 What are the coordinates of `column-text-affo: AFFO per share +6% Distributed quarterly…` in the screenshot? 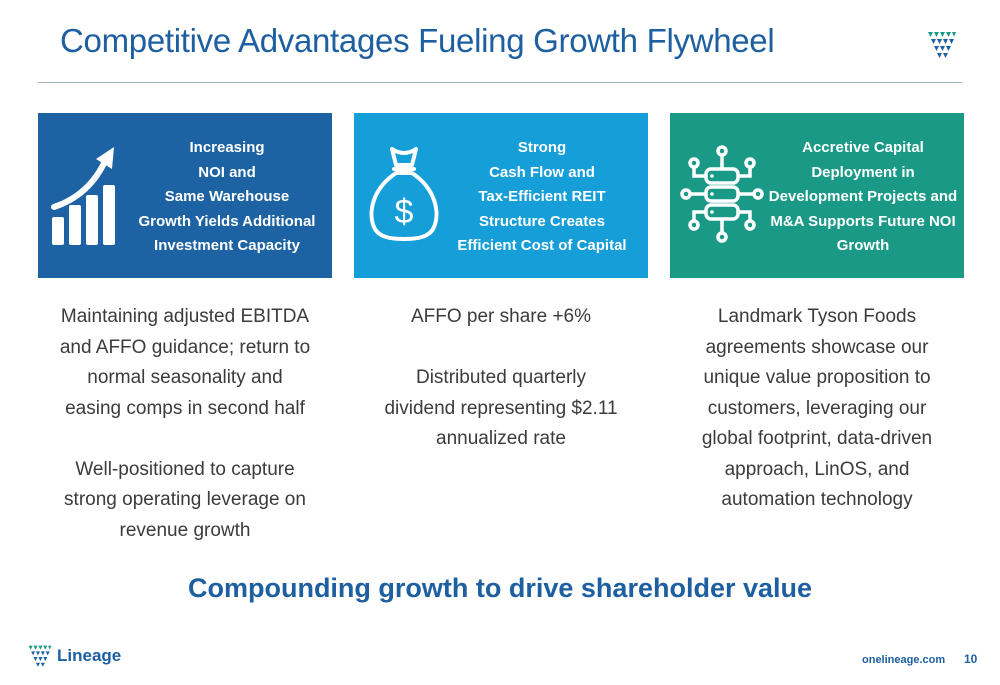 It's located at (501, 377).